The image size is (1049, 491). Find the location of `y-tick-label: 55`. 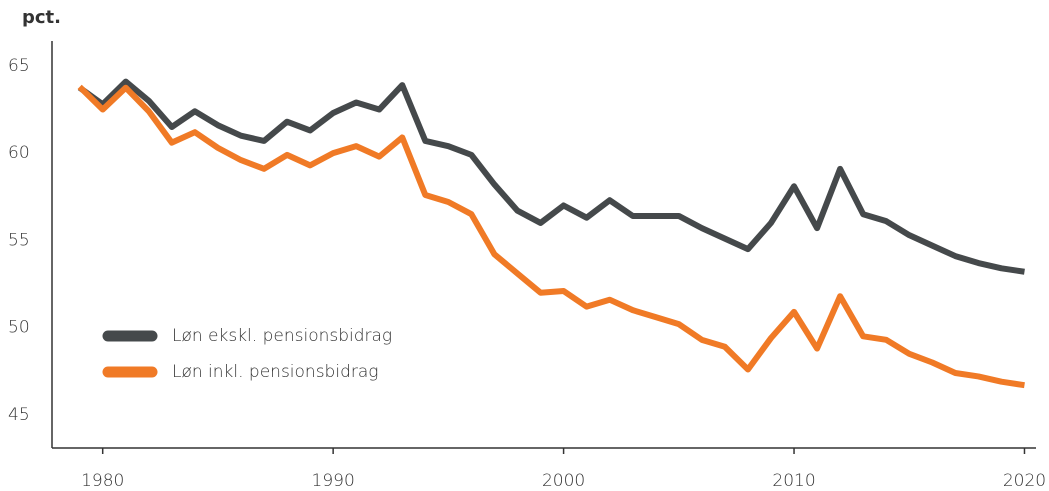

y-tick-label: 55 is located at coordinates (19, 240).